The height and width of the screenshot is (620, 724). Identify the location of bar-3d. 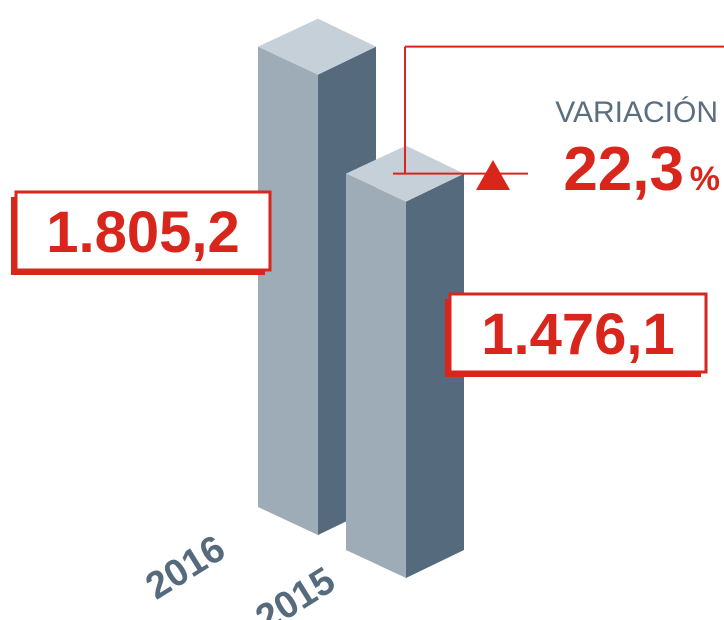
(405, 362).